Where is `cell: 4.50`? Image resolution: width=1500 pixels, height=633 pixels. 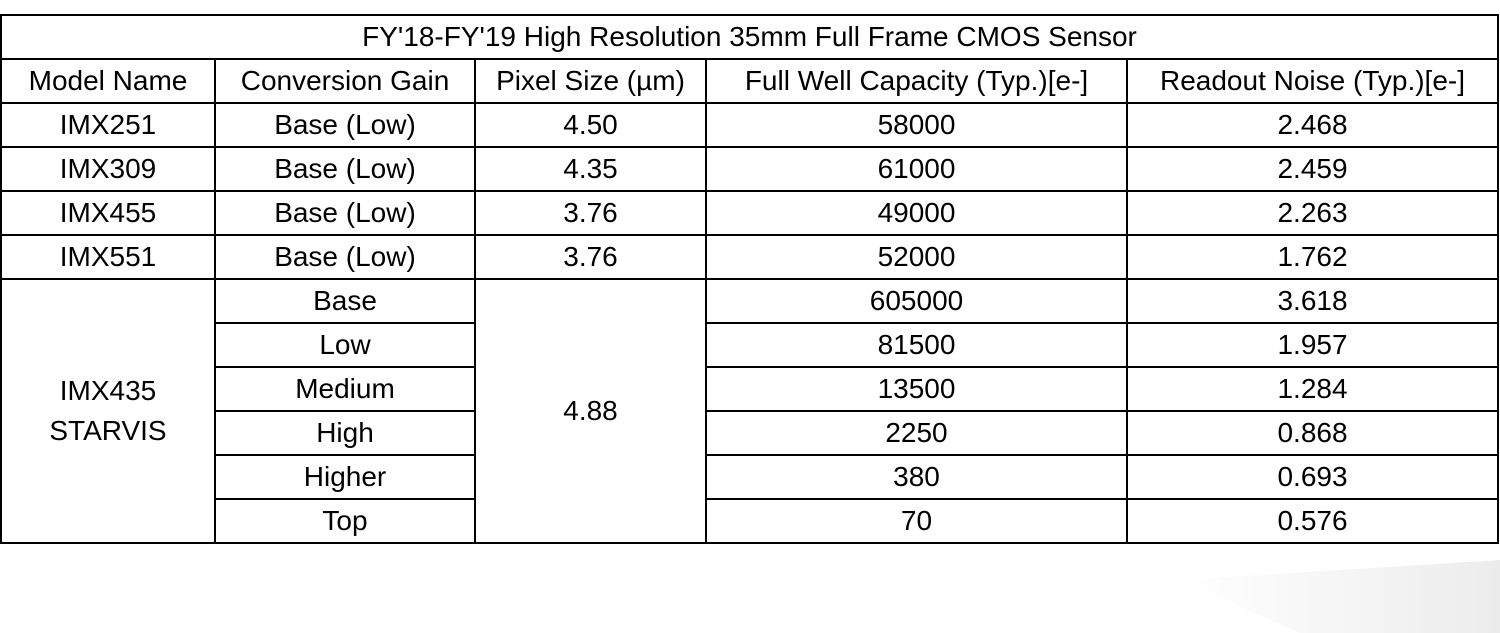 cell: 4.50 is located at coordinates (590, 125).